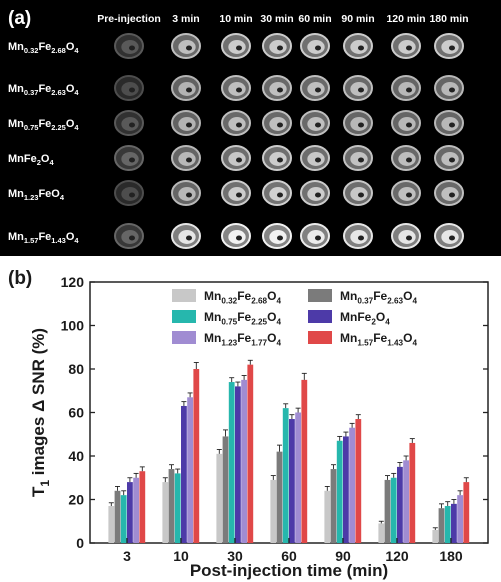  Describe the element at coordinates (36, 195) in the screenshot. I see `row-label: Mn1.23FeO4` at that location.